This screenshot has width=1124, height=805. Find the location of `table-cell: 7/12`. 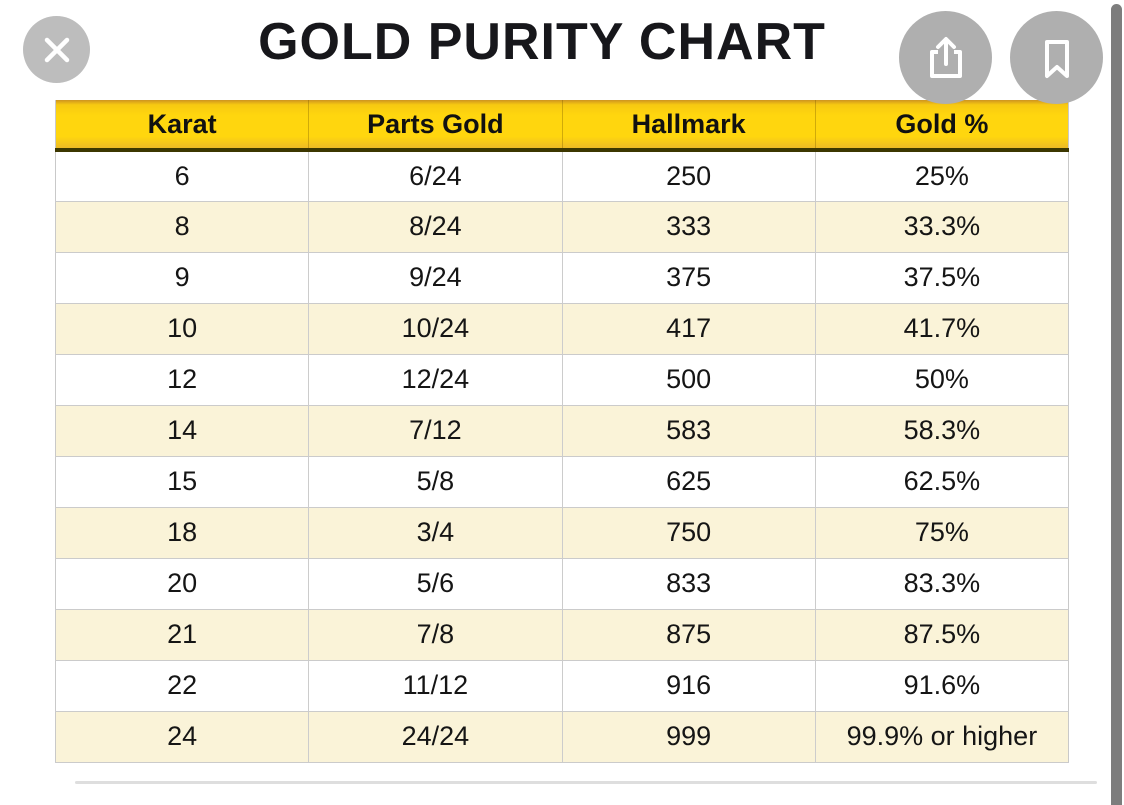

table-cell: 7/12 is located at coordinates (435, 431).